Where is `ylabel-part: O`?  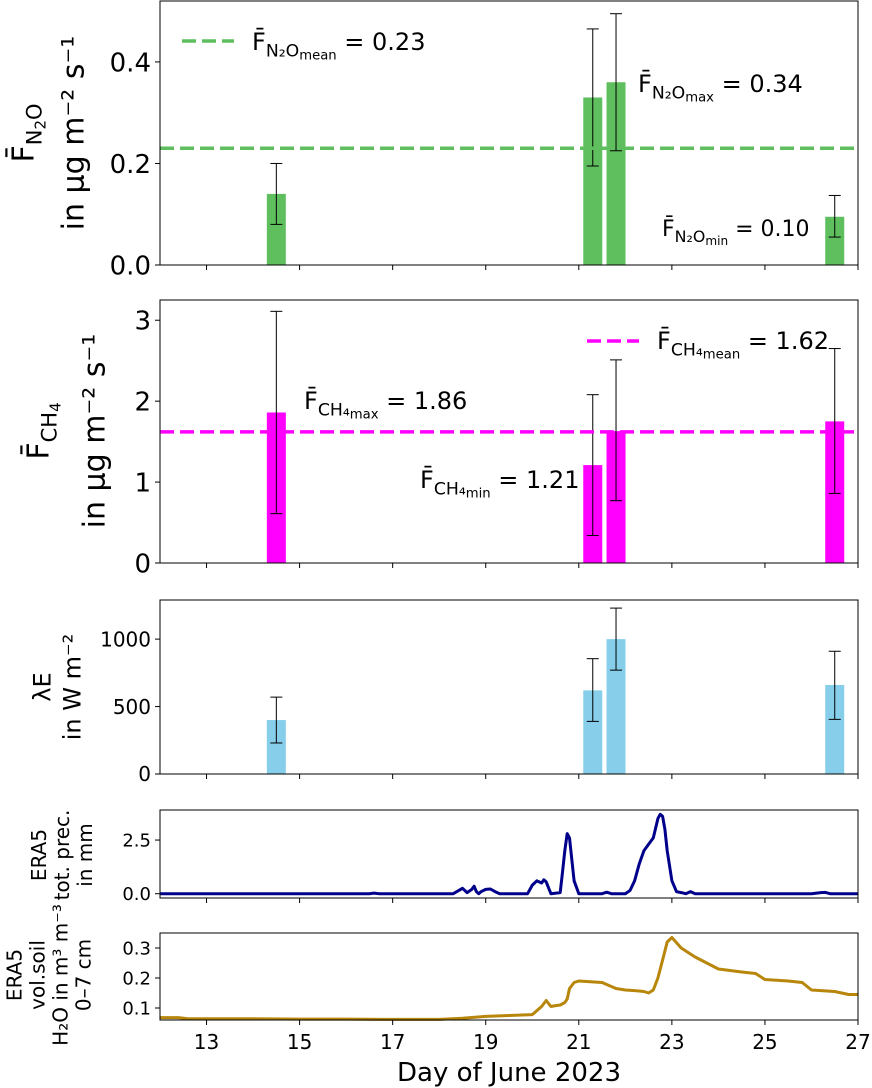
ylabel-part: O is located at coordinates (35, 111).